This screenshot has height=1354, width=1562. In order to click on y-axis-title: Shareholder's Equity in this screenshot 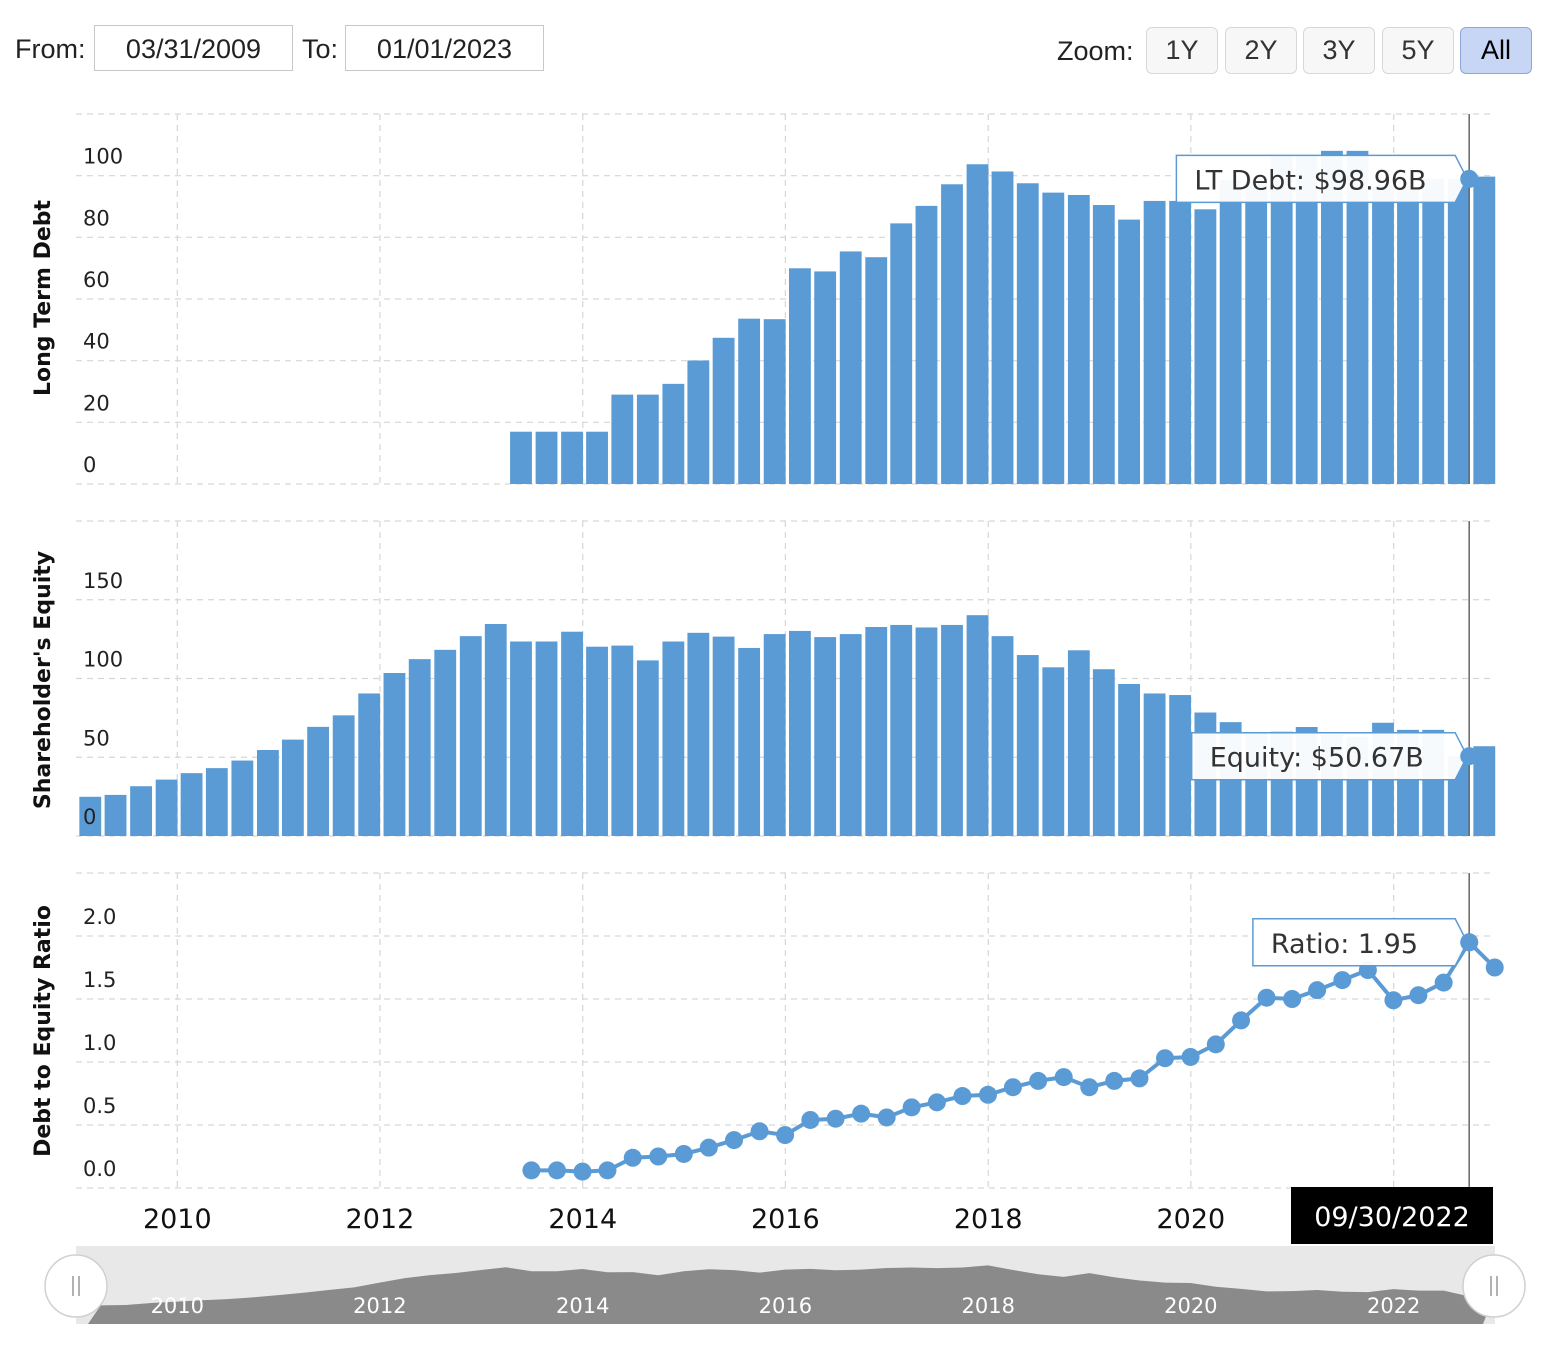, I will do `click(43, 680)`.